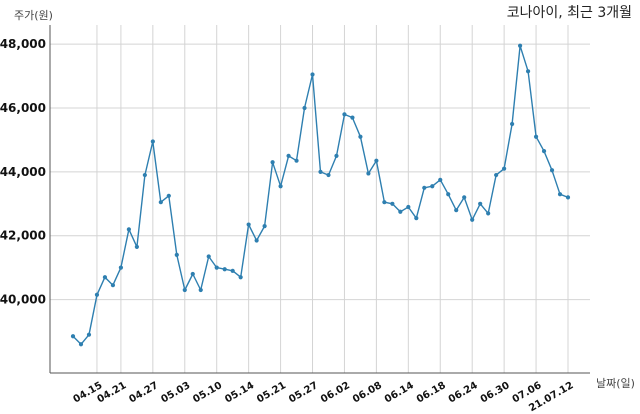 Image resolution: width=640 pixels, height=414 pixels. Describe the element at coordinates (495, 392) in the screenshot. I see `x-tick-label: 06.30` at that location.